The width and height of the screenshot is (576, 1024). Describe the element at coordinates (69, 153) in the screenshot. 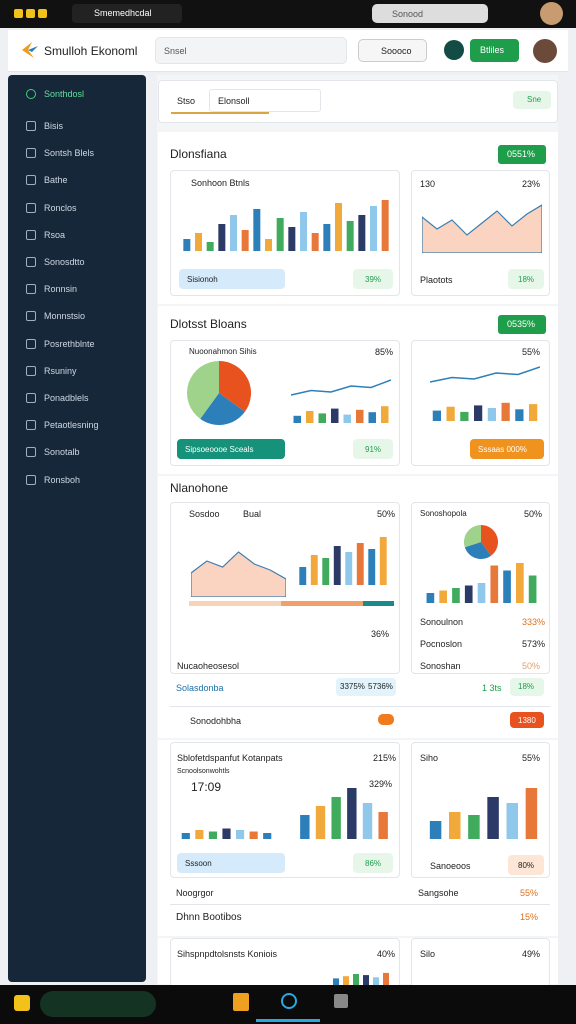

I see `nav-item: Sontsh Blels` at that location.